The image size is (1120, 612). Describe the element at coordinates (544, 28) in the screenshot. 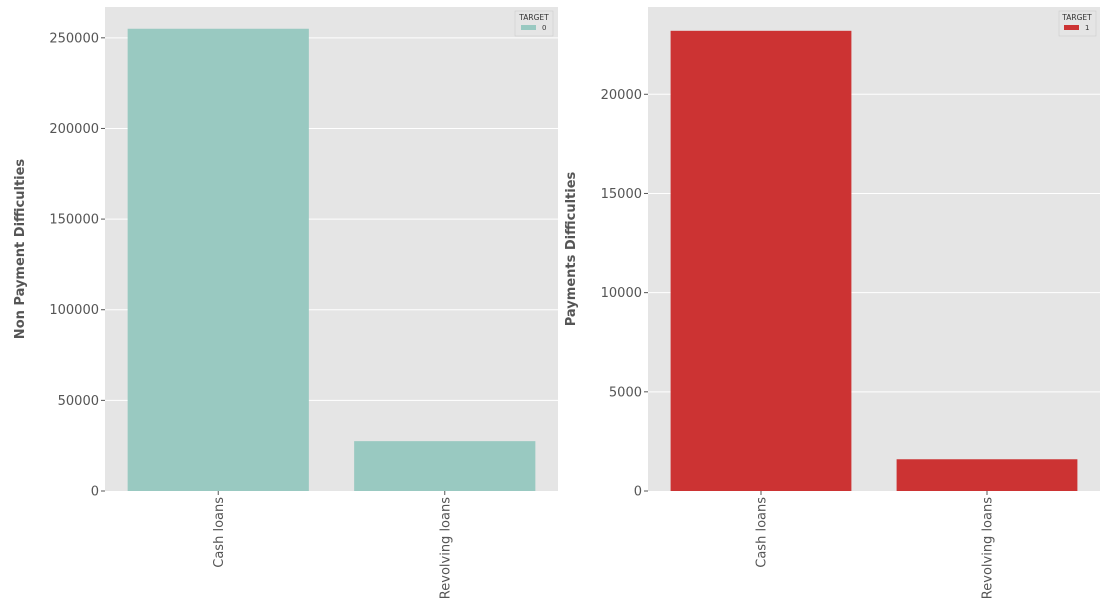

I see `legend-label: 0` at that location.